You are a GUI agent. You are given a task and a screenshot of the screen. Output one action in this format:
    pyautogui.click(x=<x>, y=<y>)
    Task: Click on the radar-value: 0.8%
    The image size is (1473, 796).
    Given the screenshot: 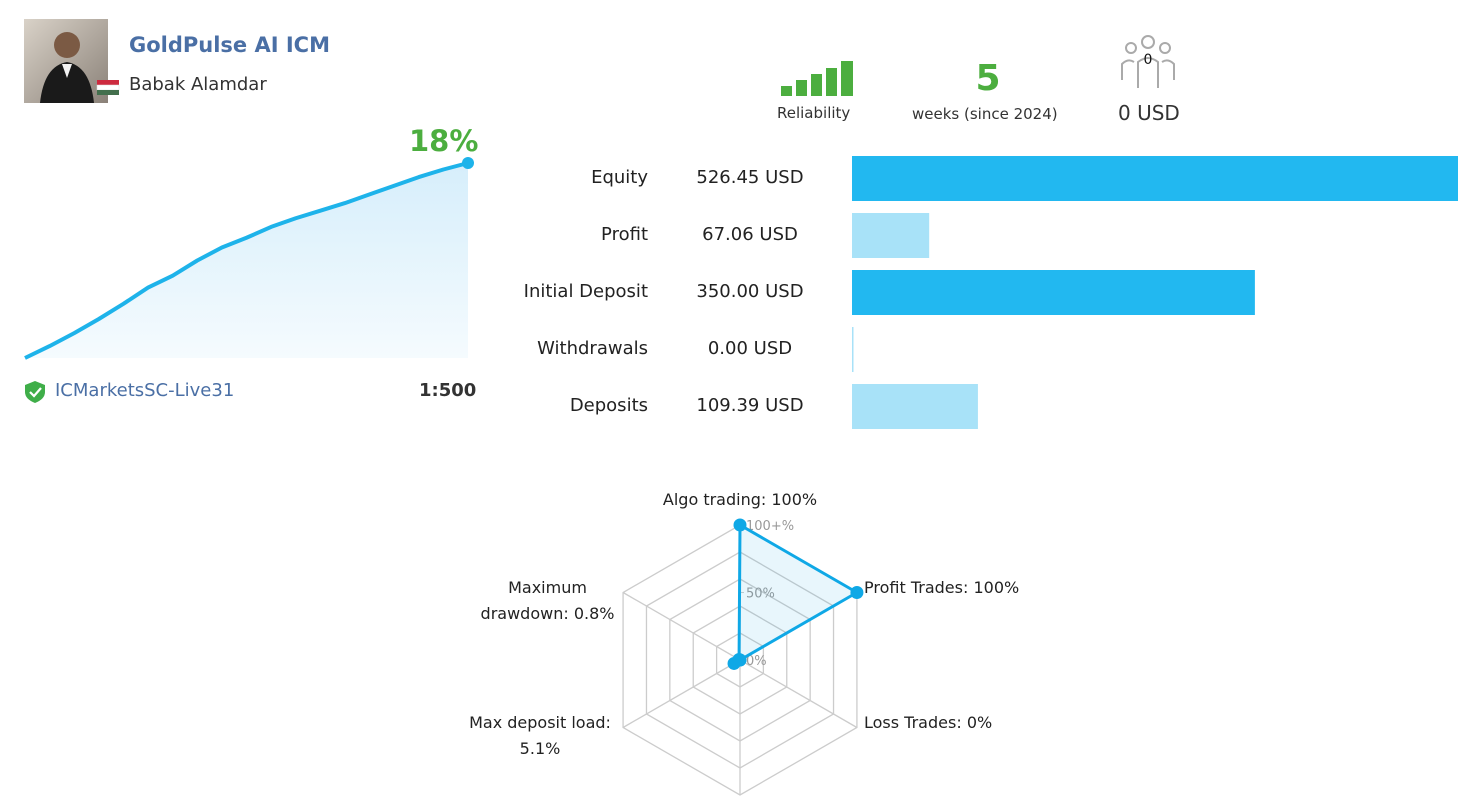 What is the action you would take?
    pyautogui.click(x=594, y=613)
    